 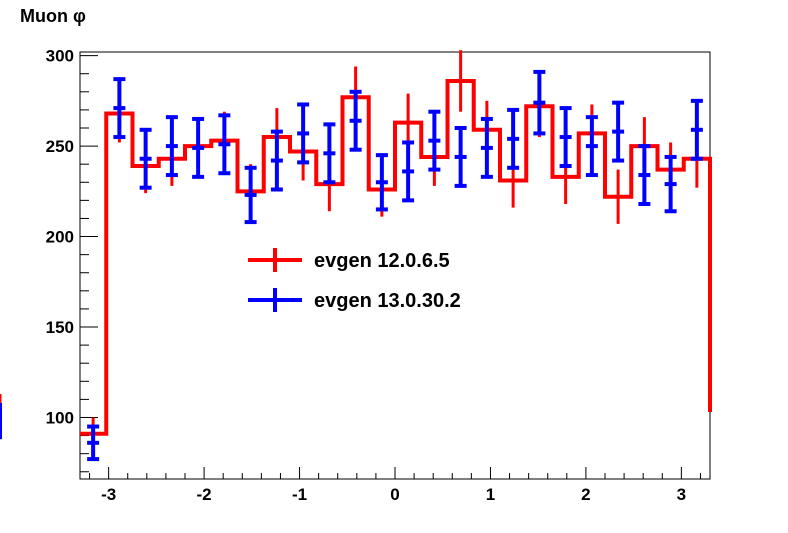 I want to click on x-tick-label: -1, so click(x=299, y=494).